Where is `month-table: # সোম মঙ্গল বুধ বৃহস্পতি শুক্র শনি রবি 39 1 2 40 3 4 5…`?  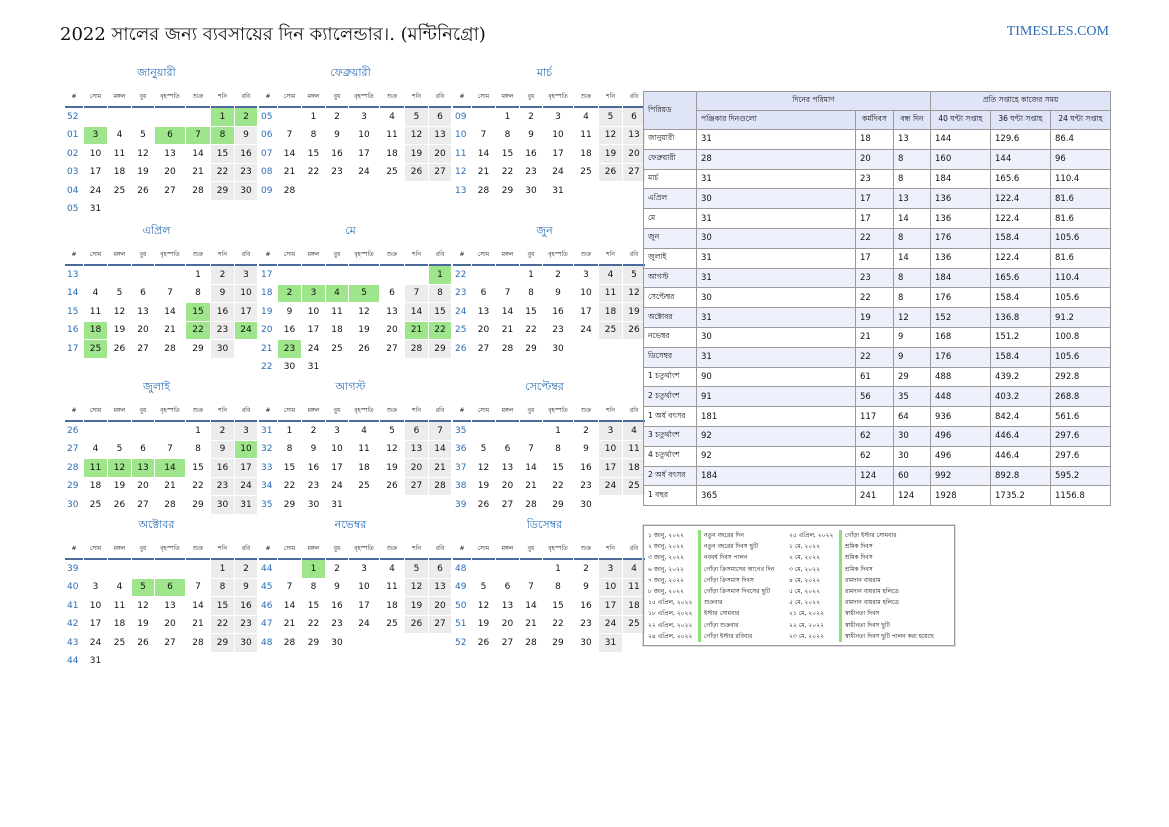
month-table: # সোম মঙ্গল বুধ বৃহস্পতি শুক্র শনি রবি 39 1 2 40 3 4 5… is located at coordinates (161, 604).